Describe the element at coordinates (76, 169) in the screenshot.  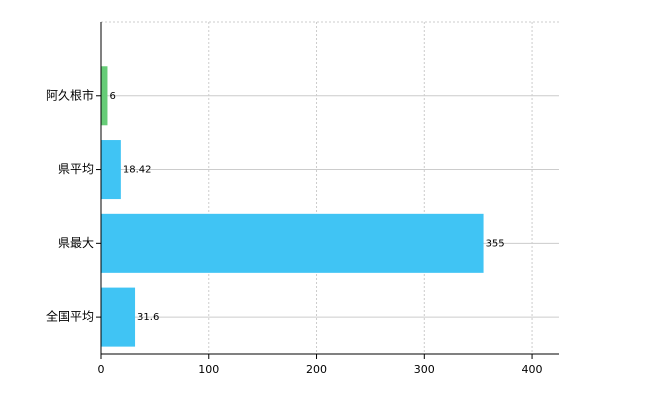
I see `y-tick-label: 県平均` at that location.